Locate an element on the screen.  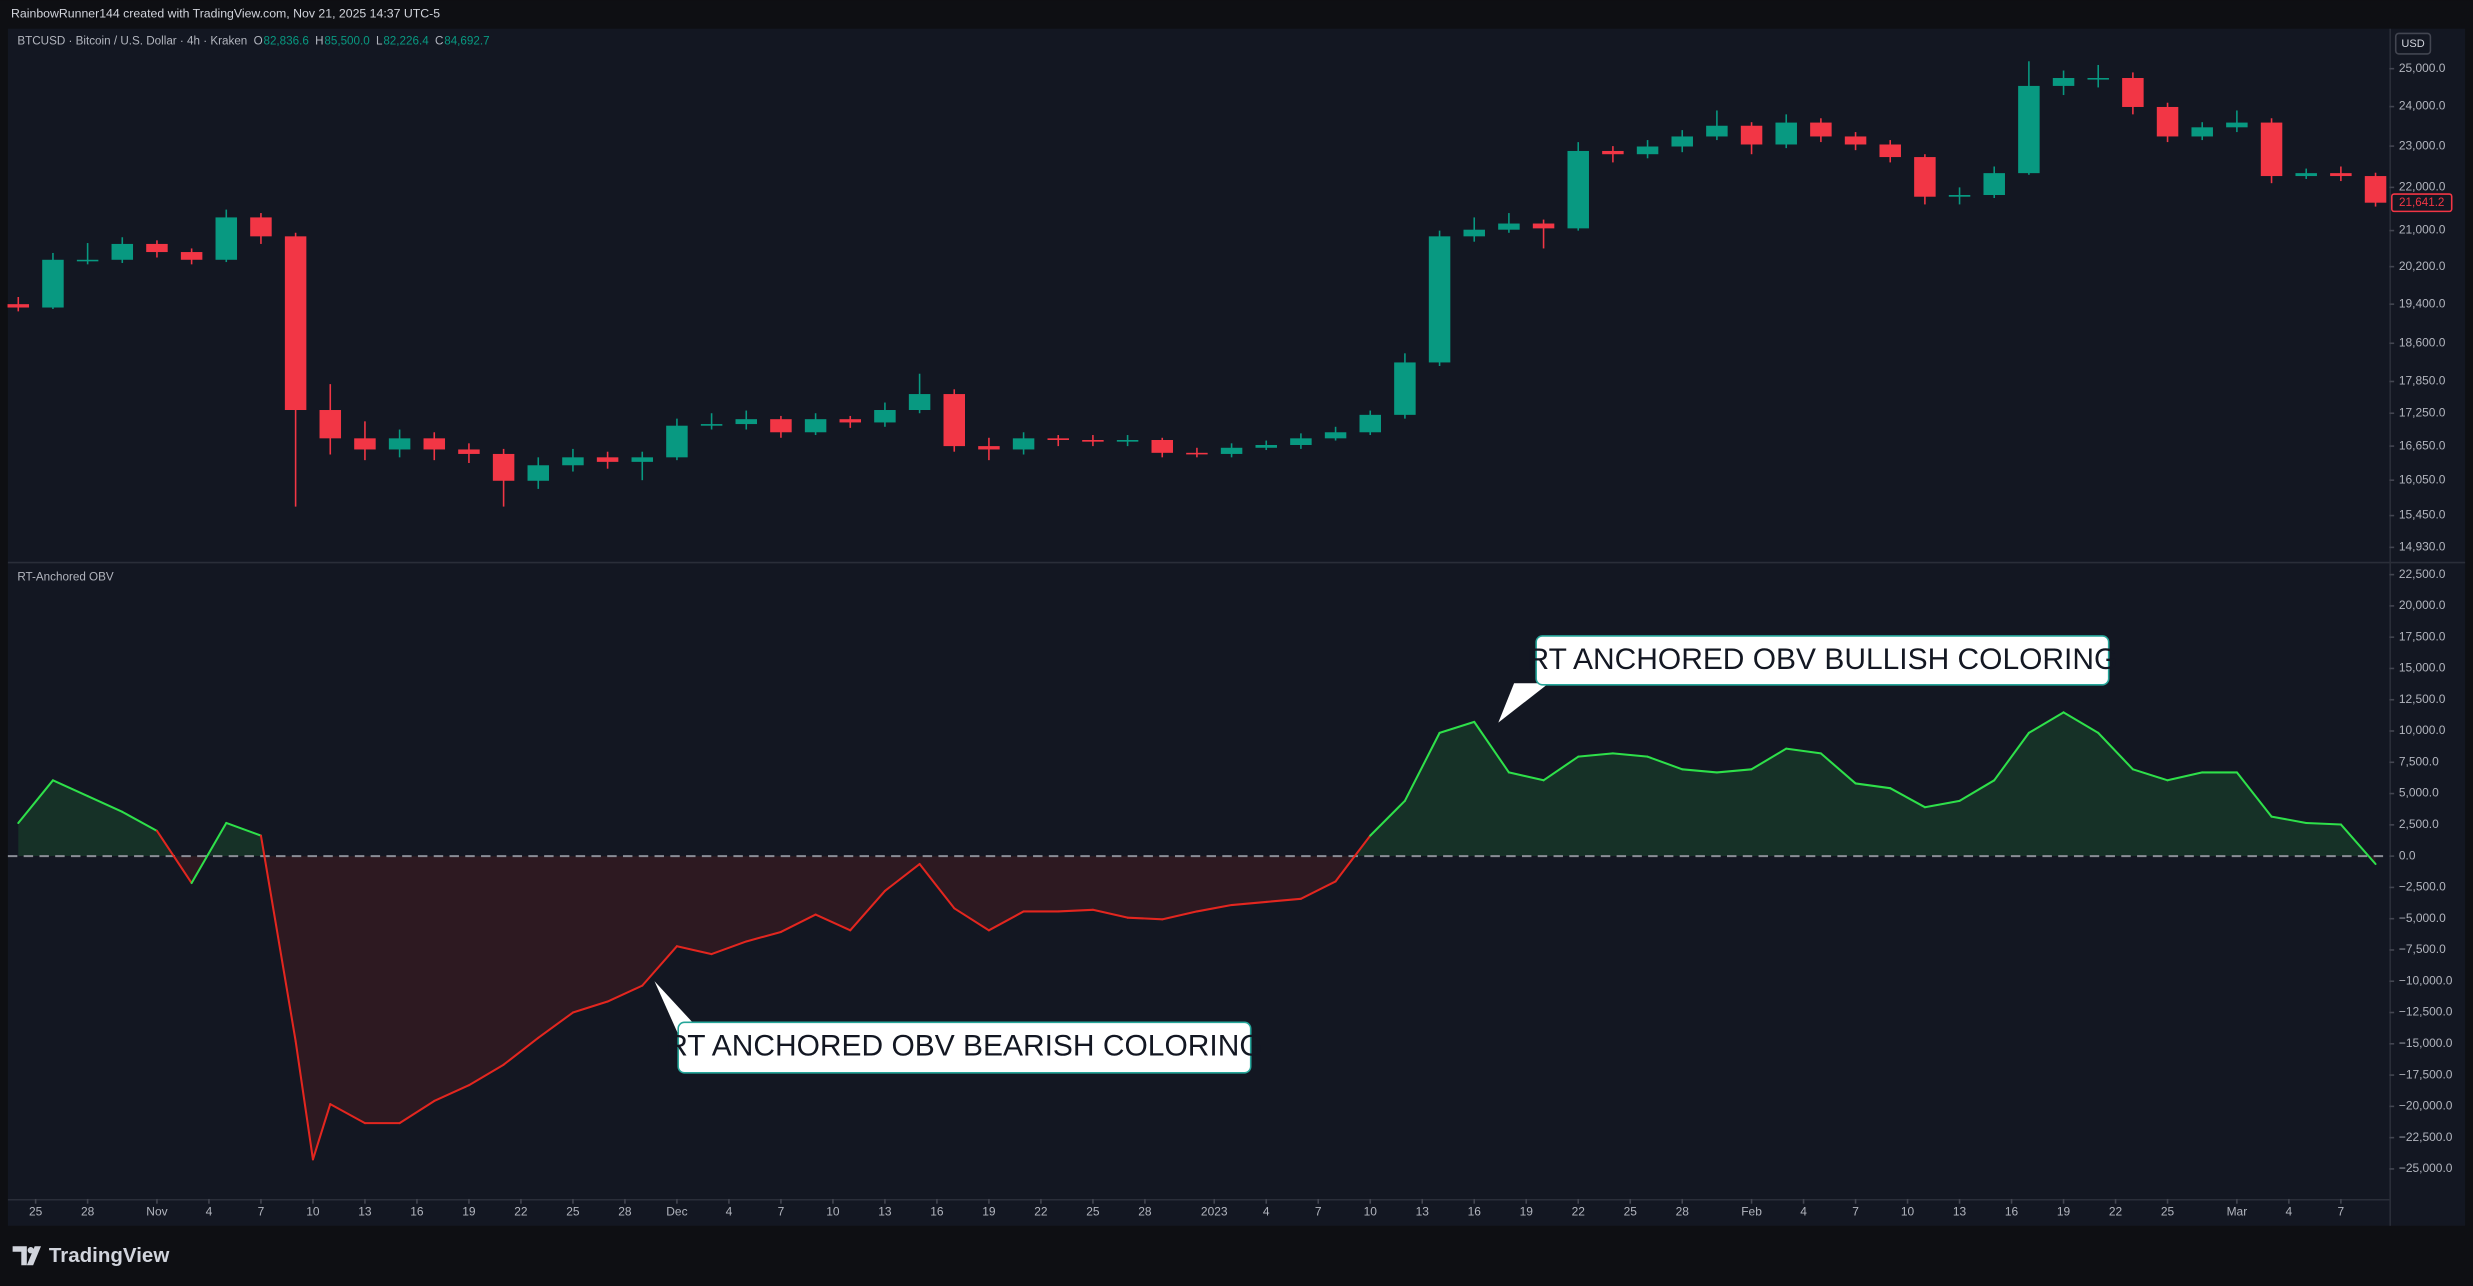
x-tick-label: 13 is located at coordinates (365, 1212).